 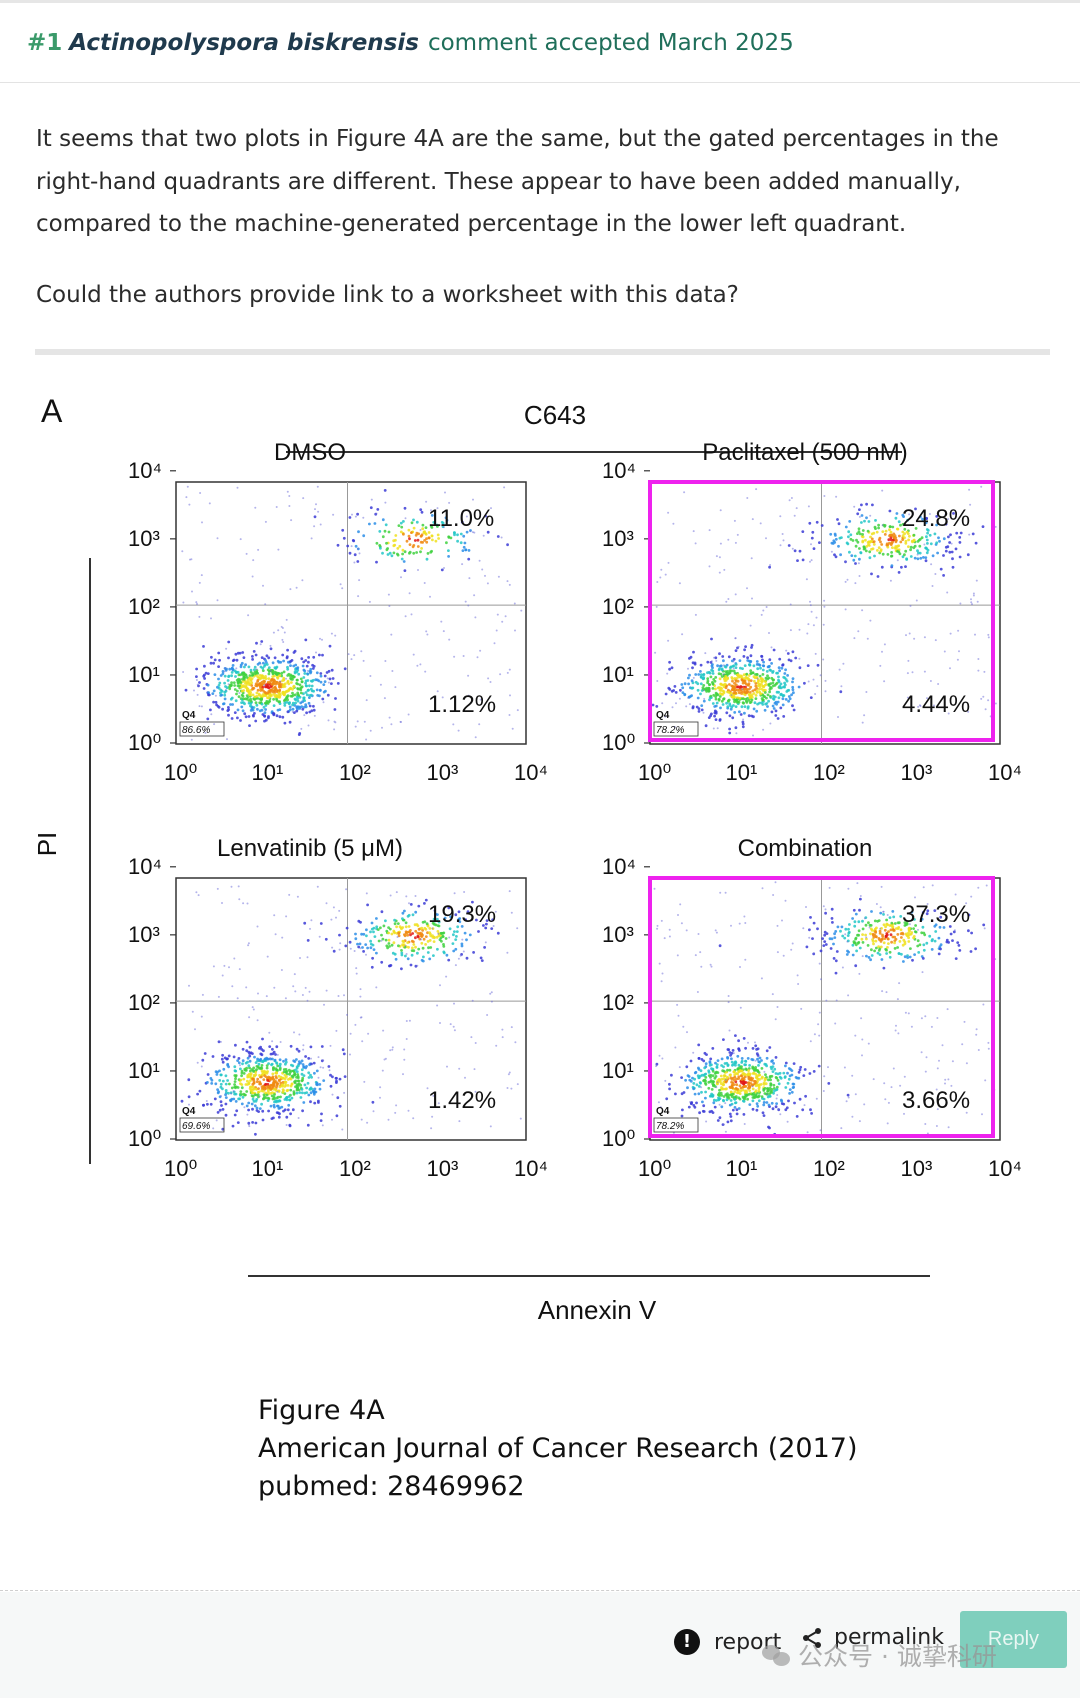 What do you see at coordinates (540, 1645) in the screenshot?
I see `comment-footer` at bounding box center [540, 1645].